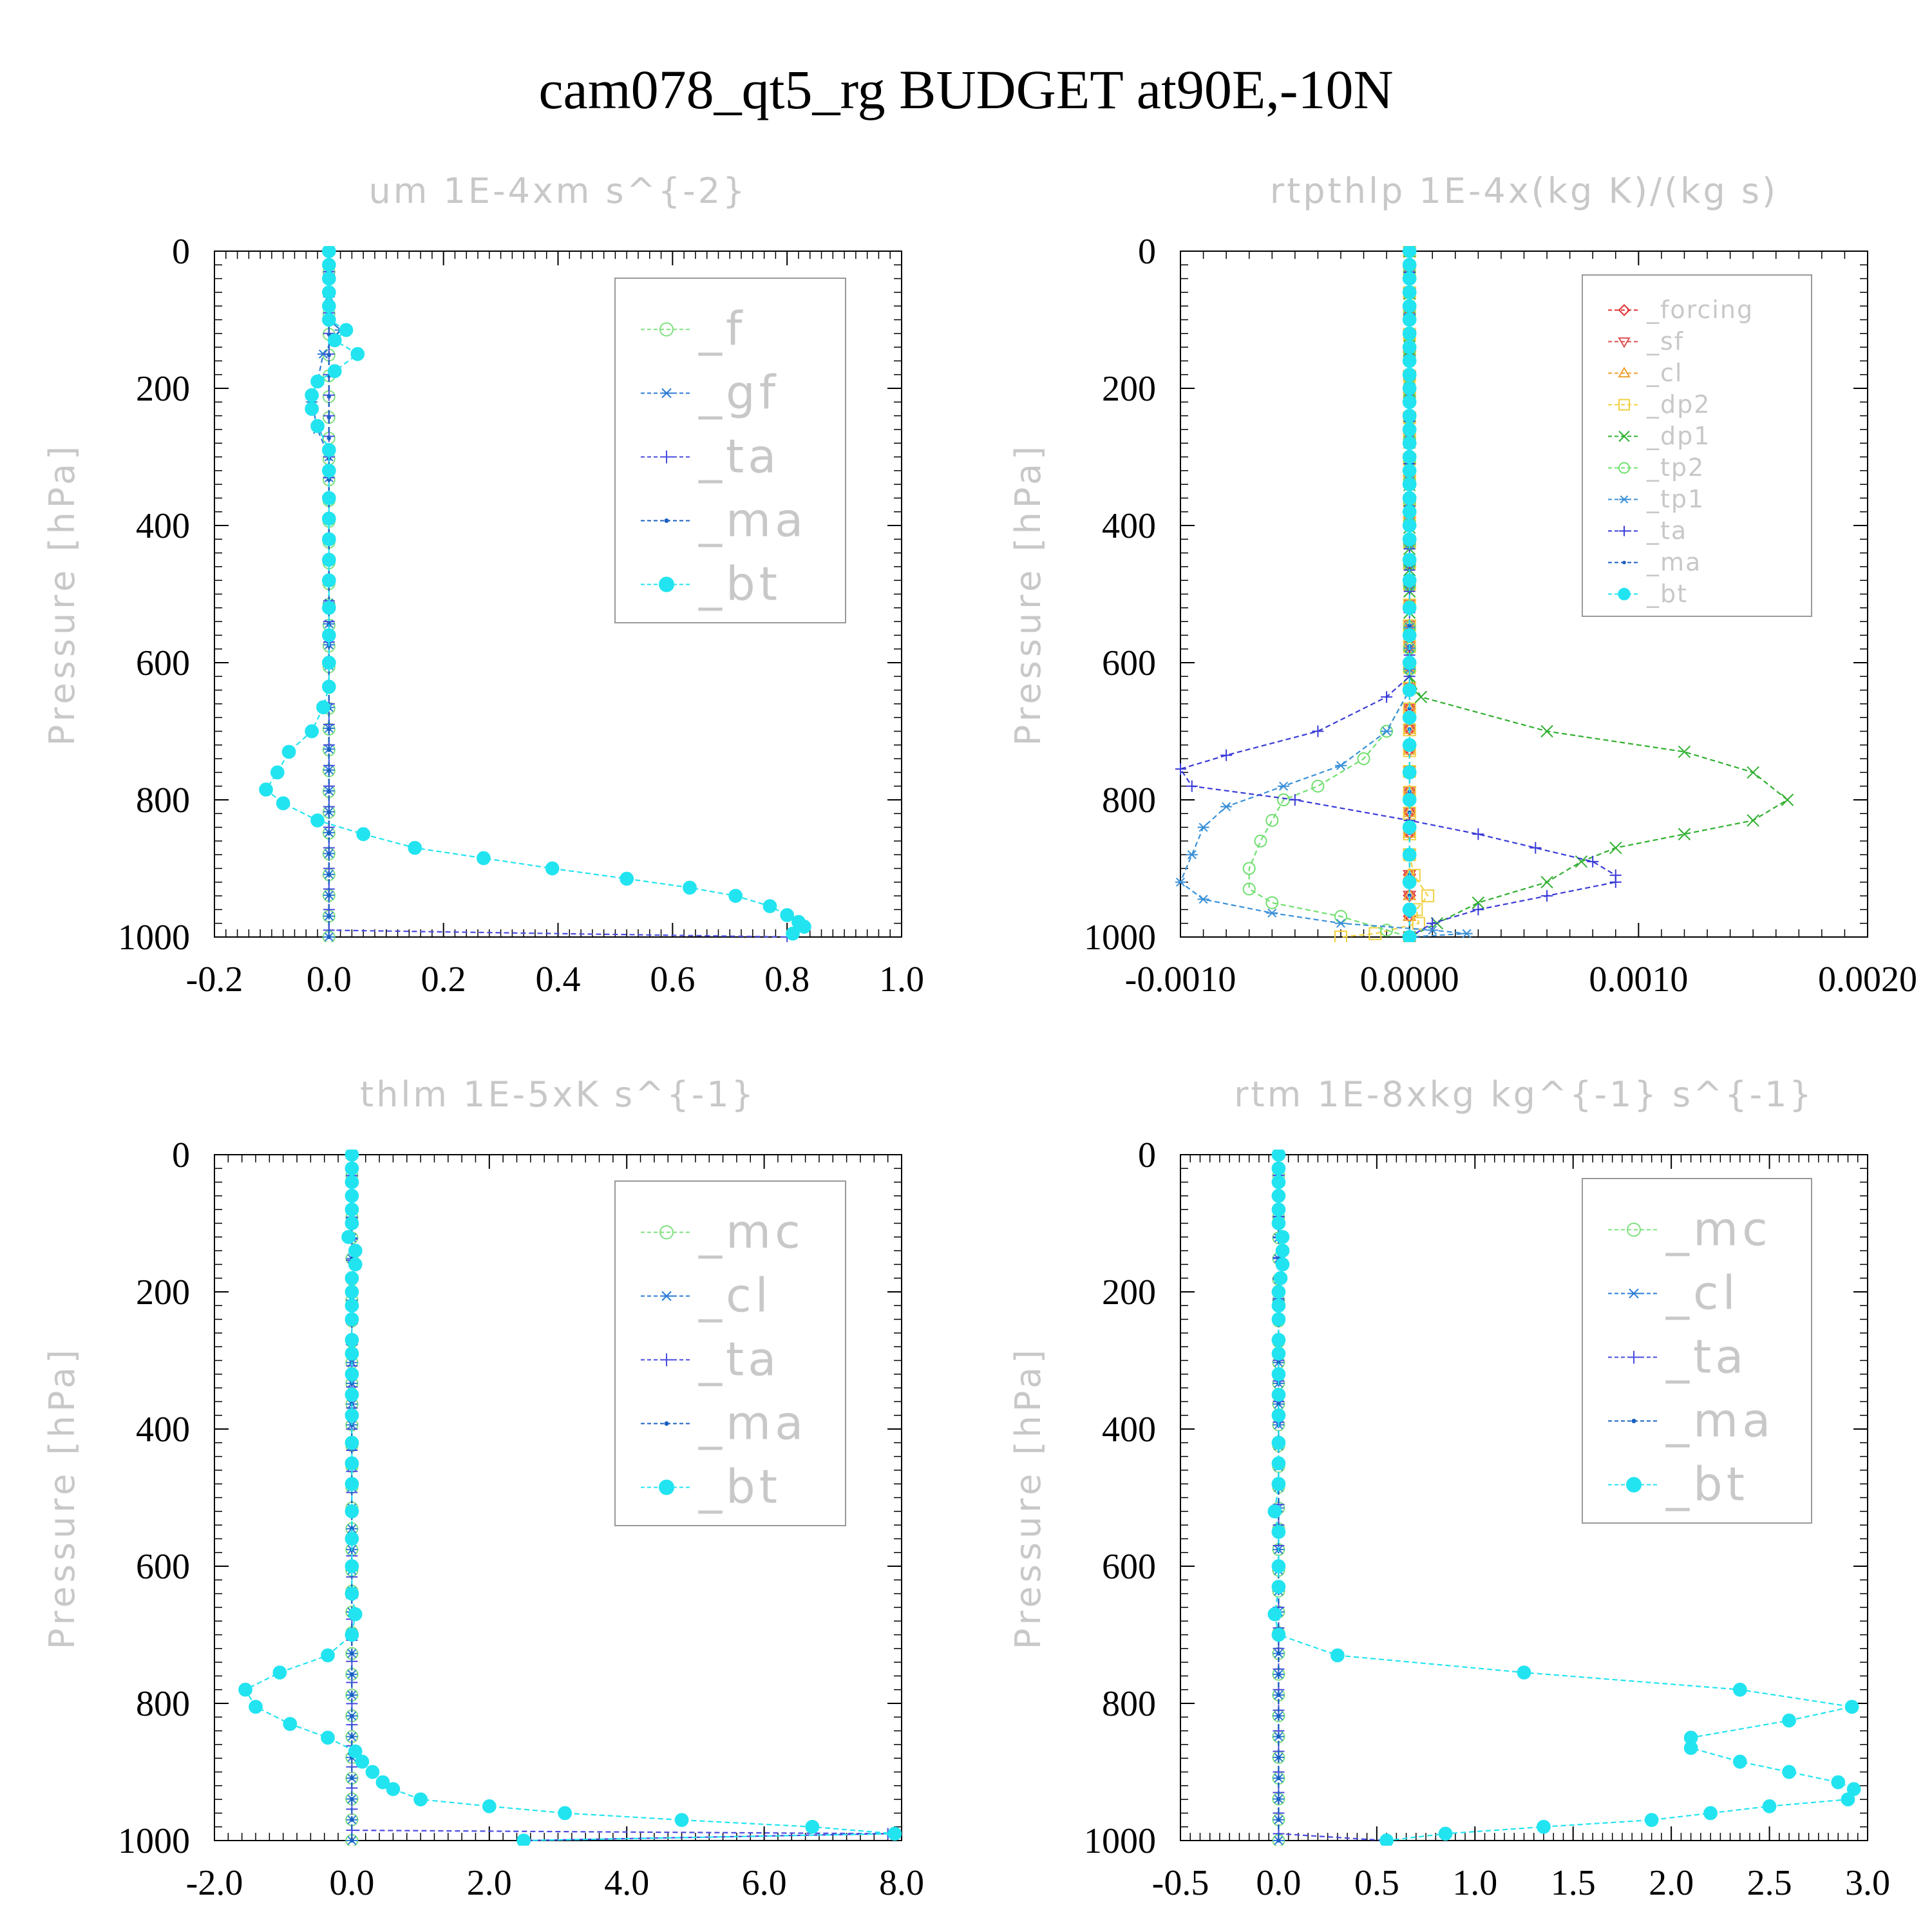  What do you see at coordinates (1667, 594) in the screenshot?
I see `legend-label: _bt` at bounding box center [1667, 594].